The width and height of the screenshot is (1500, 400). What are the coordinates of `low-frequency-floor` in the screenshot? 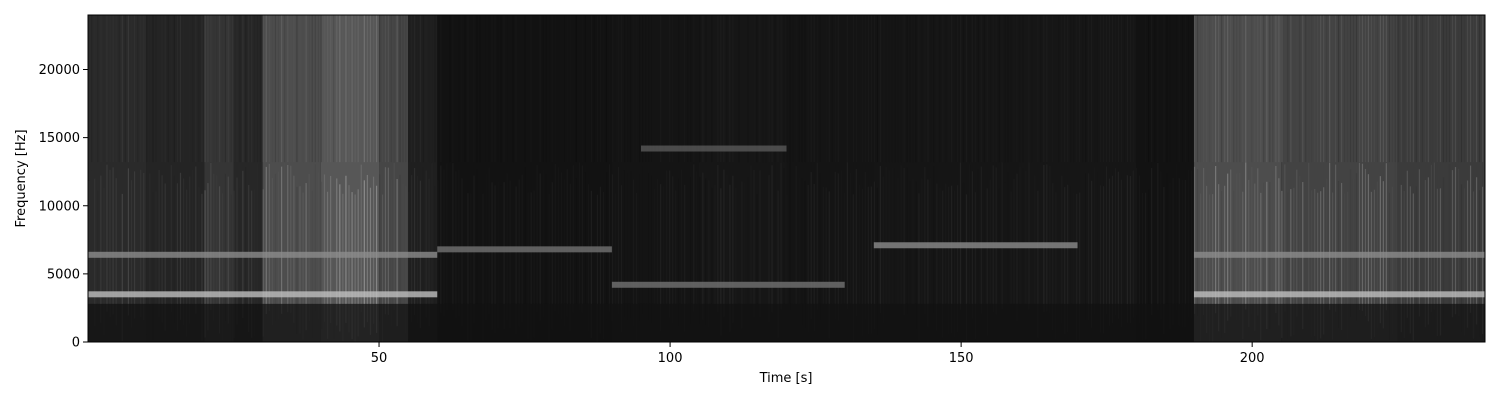 It's located at (786, 322).